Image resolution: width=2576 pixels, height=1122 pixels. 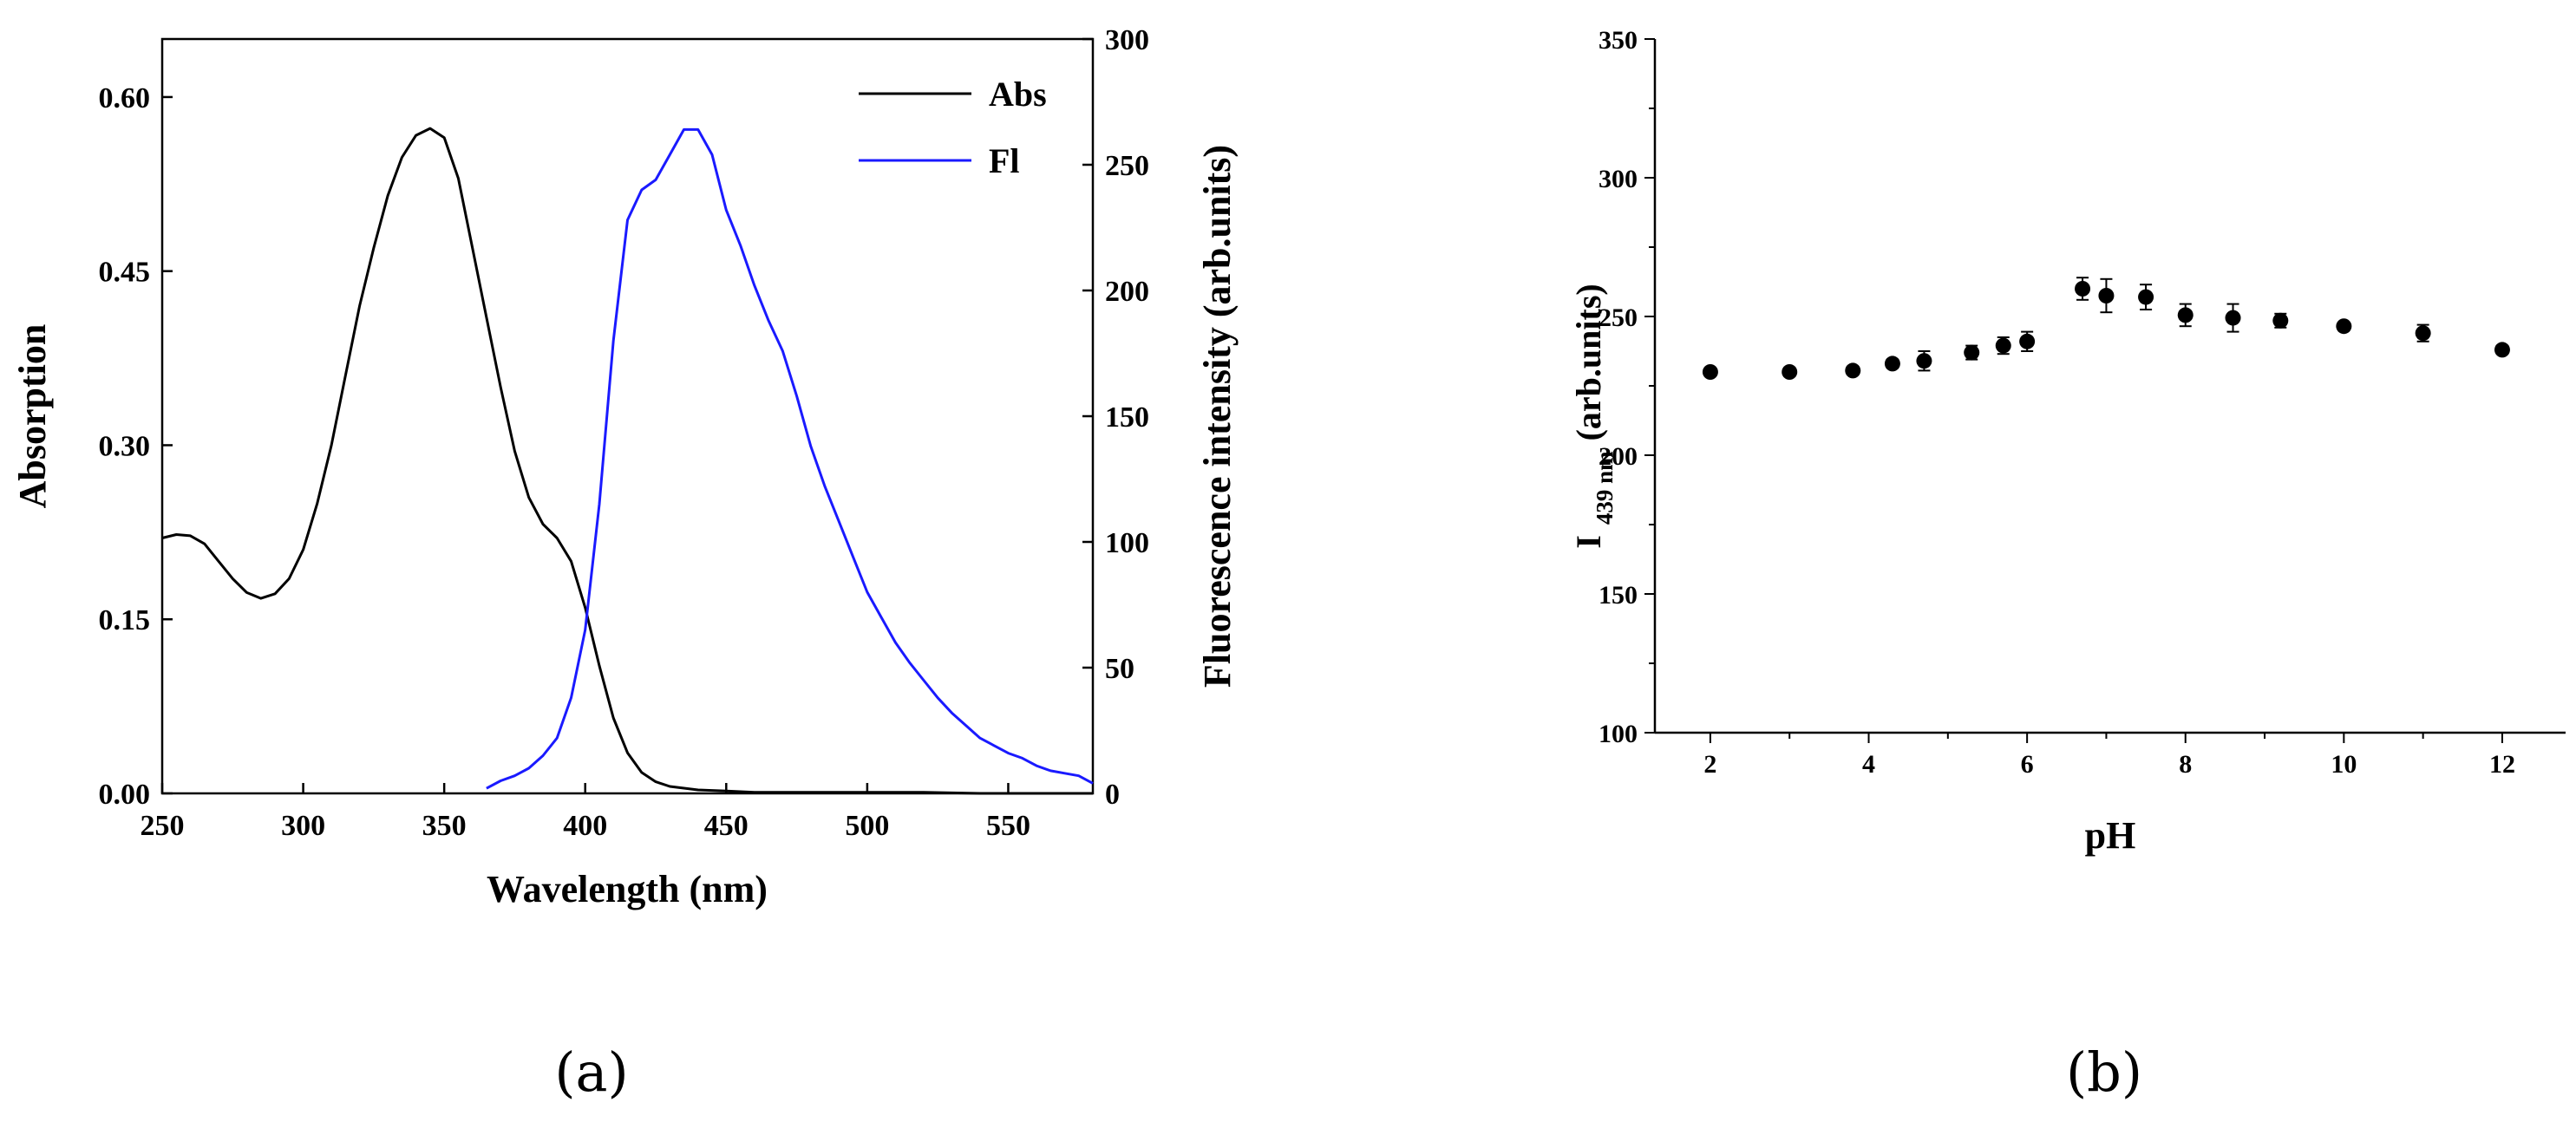 What do you see at coordinates (1127, 292) in the screenshot?
I see `panel-a-right-y-tick-label: 200` at bounding box center [1127, 292].